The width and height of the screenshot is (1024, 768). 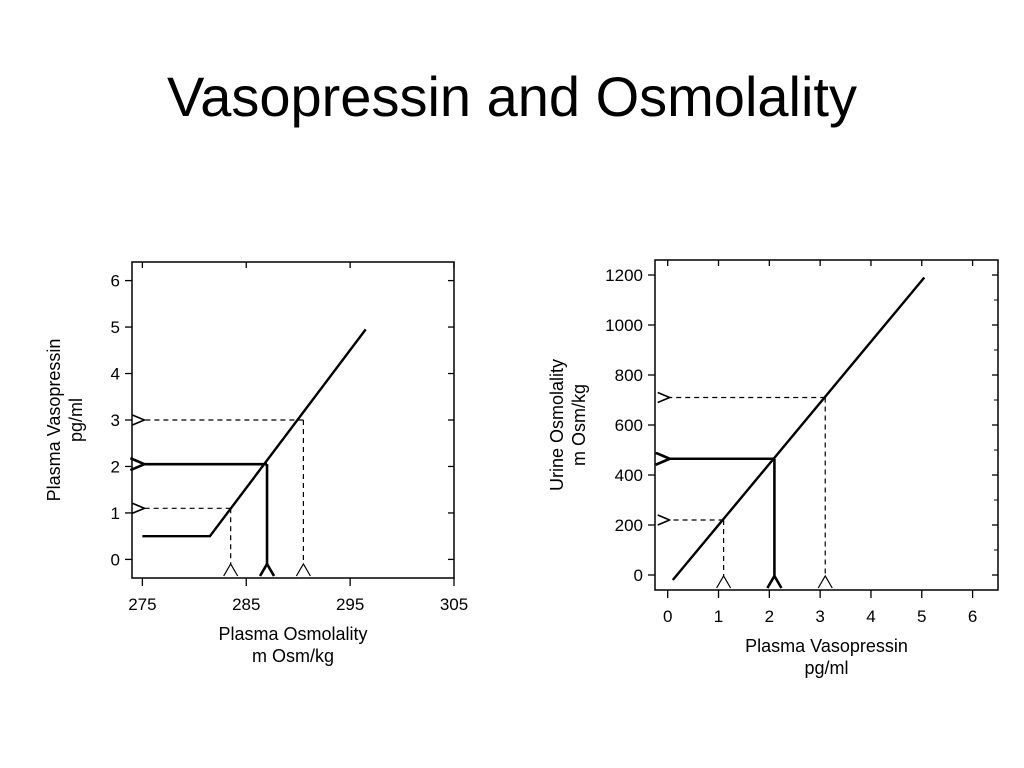 I want to click on right-x-tick-label: 1, so click(x=718, y=616).